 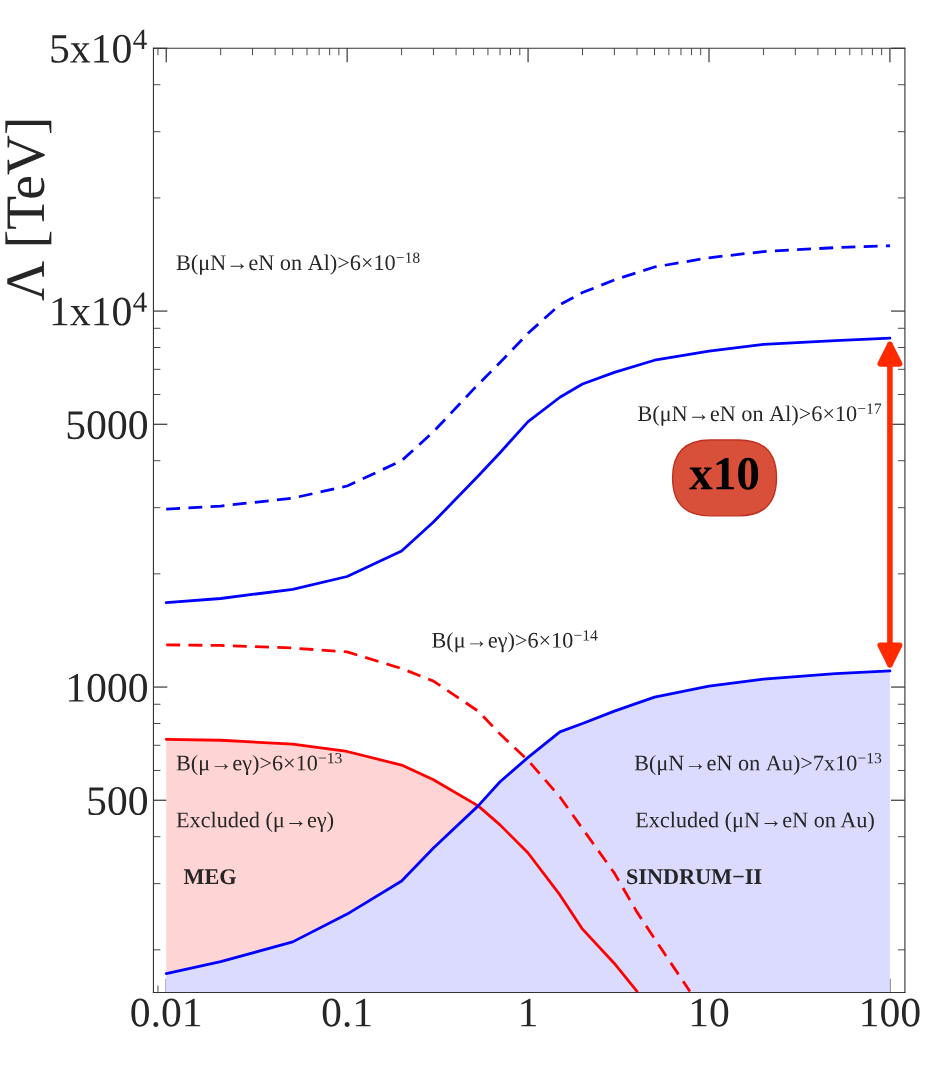 I want to click on x-tick-label: 0.01, so click(x=166, y=1012).